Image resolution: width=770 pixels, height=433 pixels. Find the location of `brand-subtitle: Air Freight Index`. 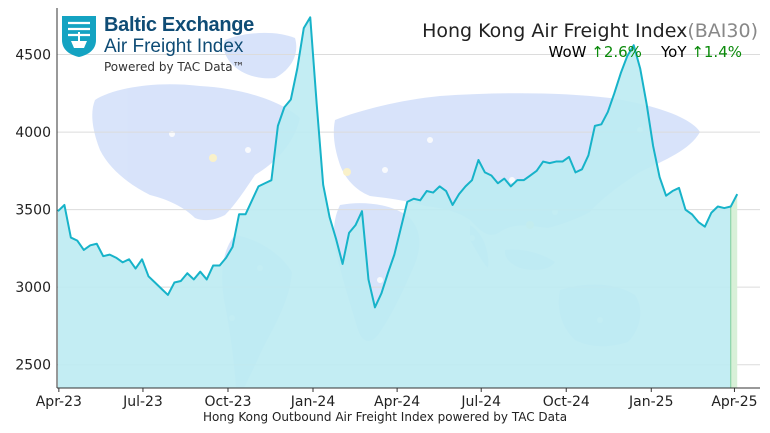

brand-subtitle: Air Freight Index is located at coordinates (174, 46).